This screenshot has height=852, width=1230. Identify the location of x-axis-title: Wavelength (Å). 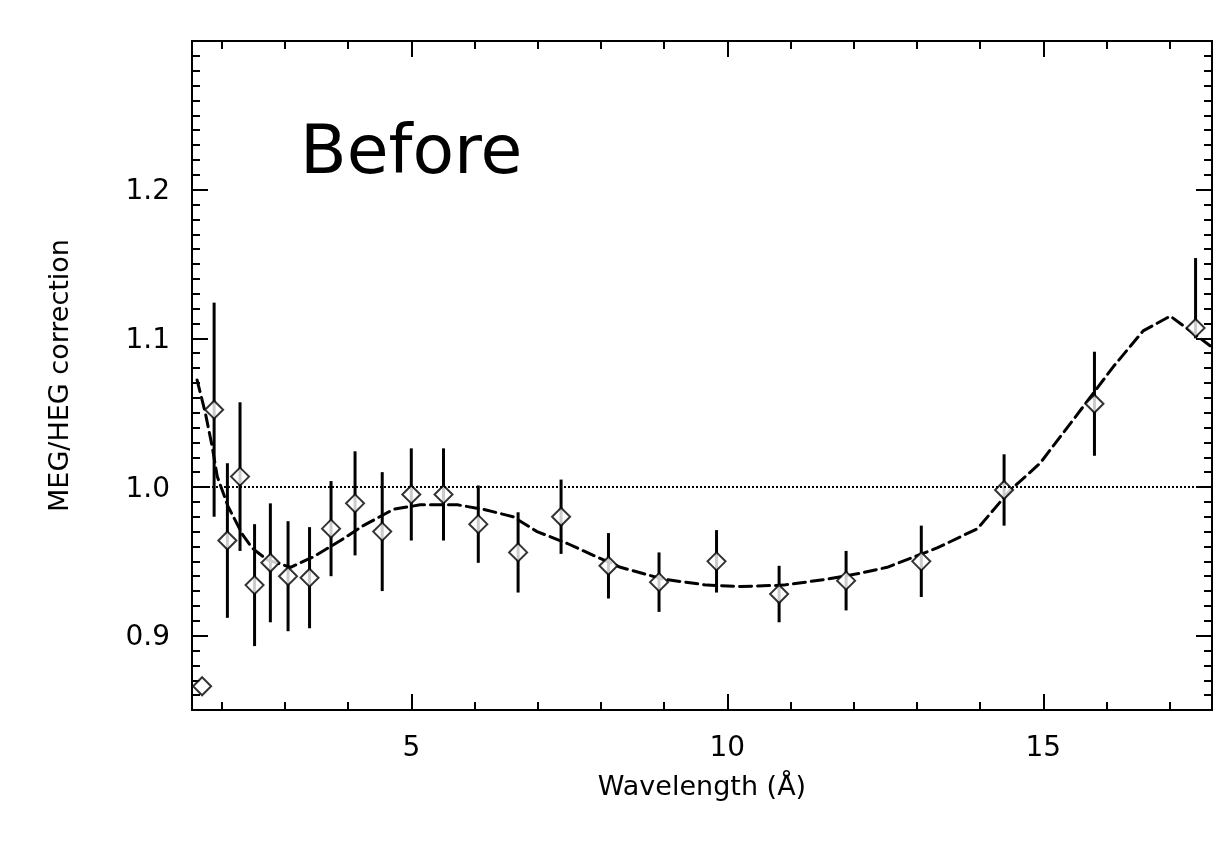
(702, 785).